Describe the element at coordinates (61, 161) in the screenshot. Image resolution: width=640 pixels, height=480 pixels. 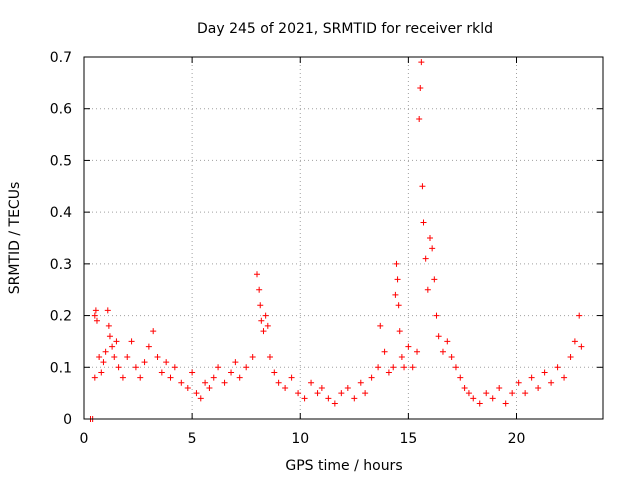
I see `y-tick-label: 0.5` at that location.